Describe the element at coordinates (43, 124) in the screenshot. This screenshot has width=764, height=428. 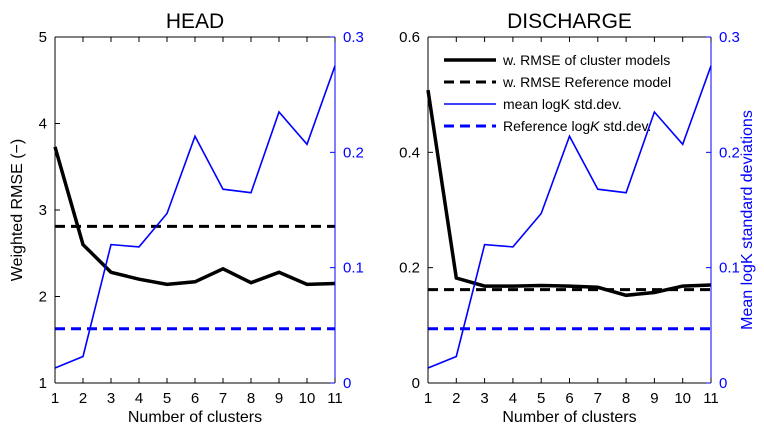
I see `y-tick-label: 4` at that location.